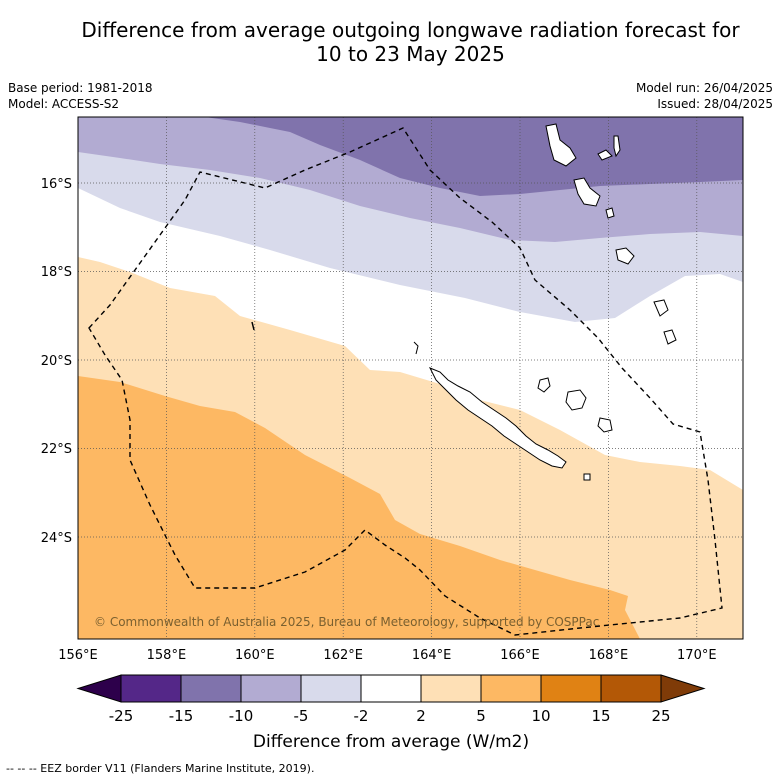 Image resolution: width=781 pixels, height=781 pixels. Describe the element at coordinates (78, 655) in the screenshot. I see `x-tick-156e: 156°E` at that location.